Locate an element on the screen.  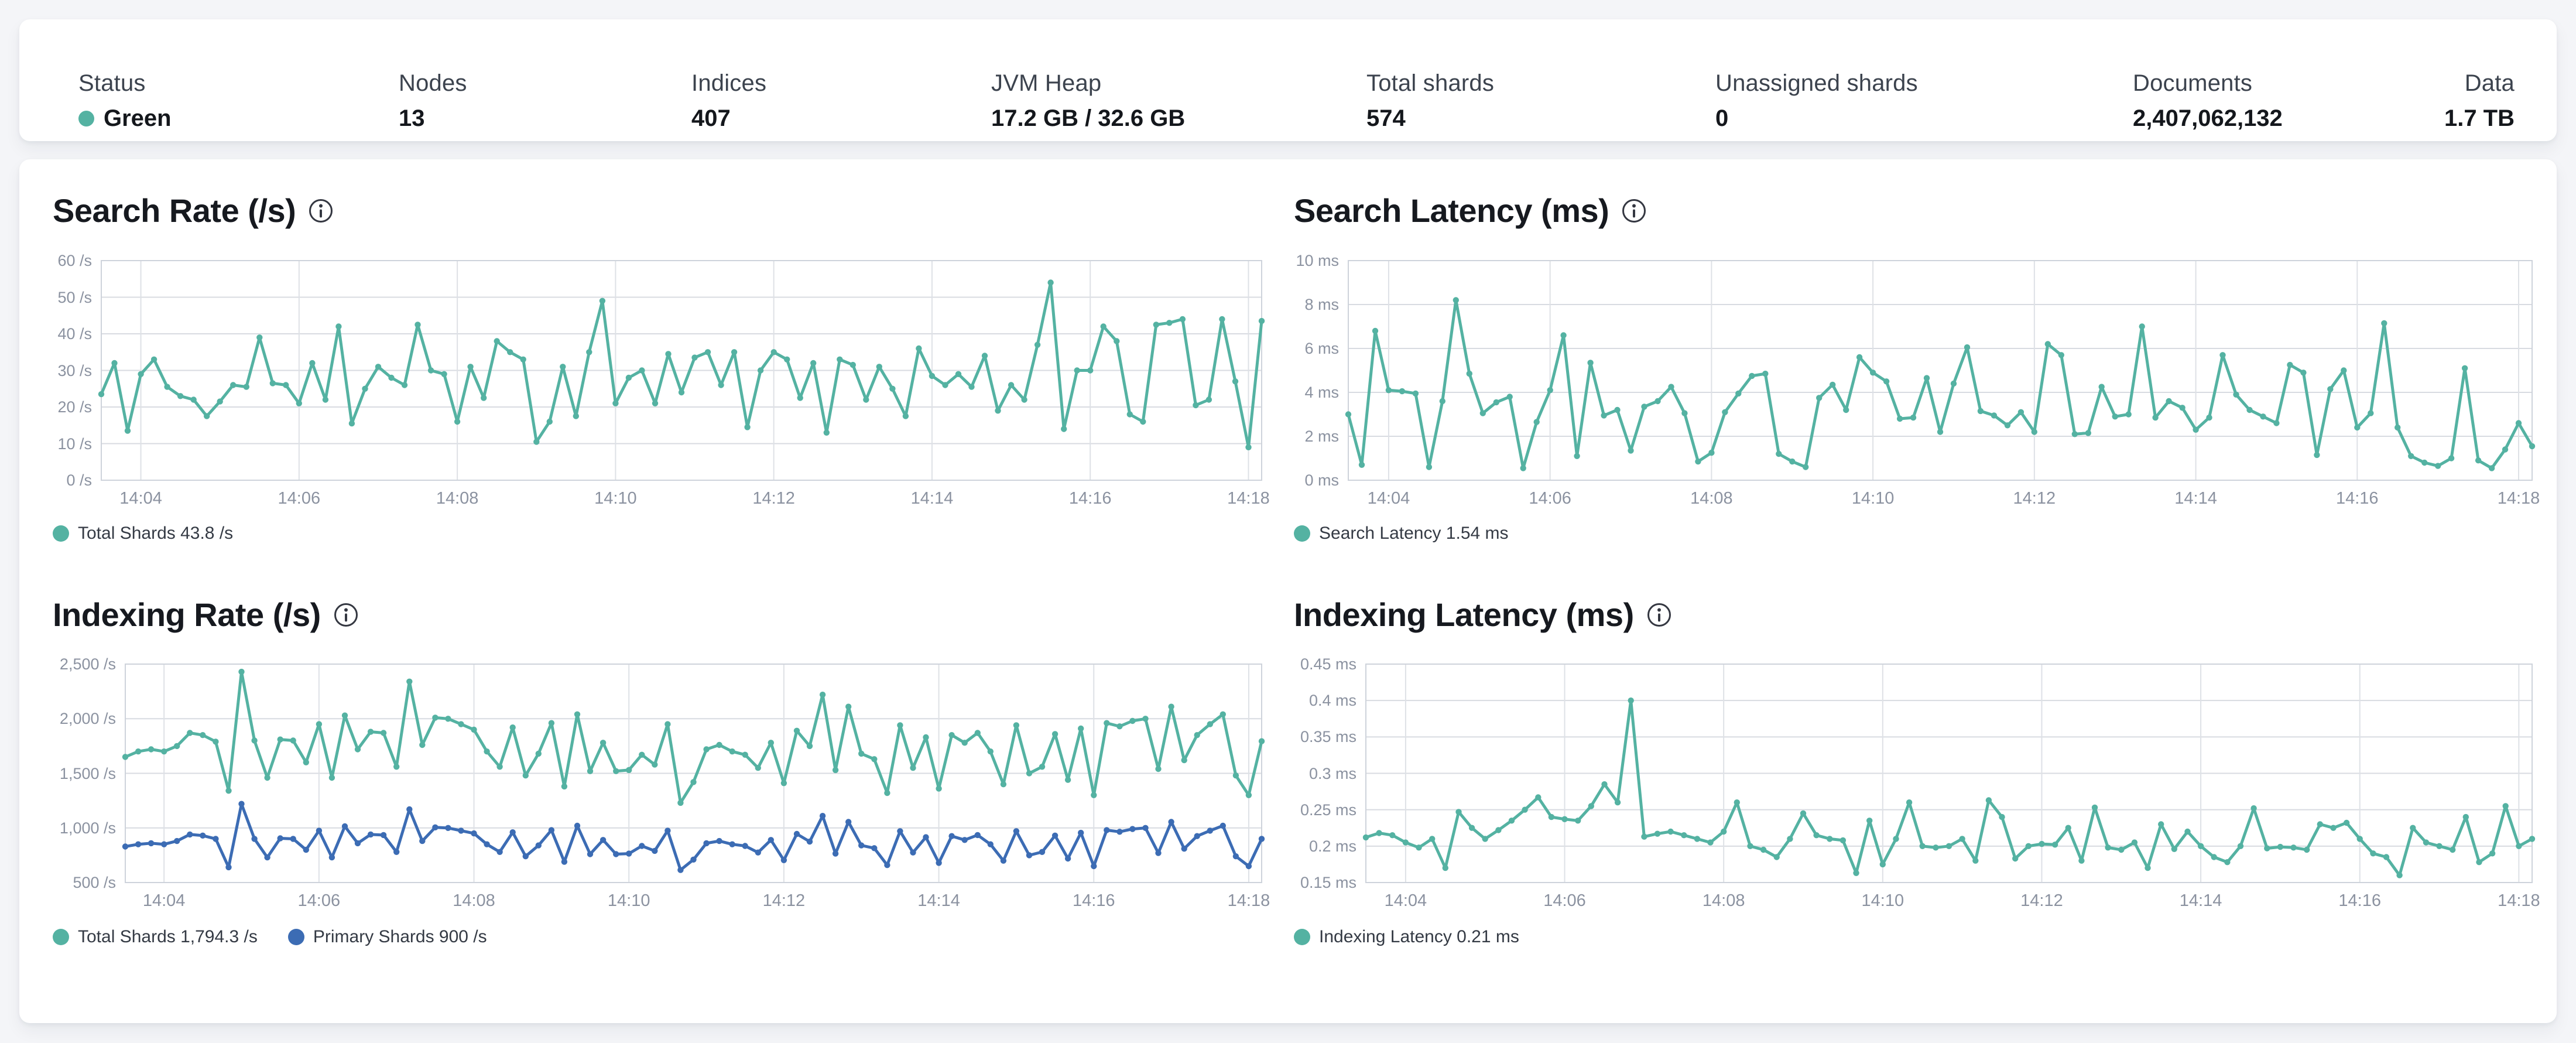
metric-total-shards: Total shards 574 is located at coordinates (1430, 101).